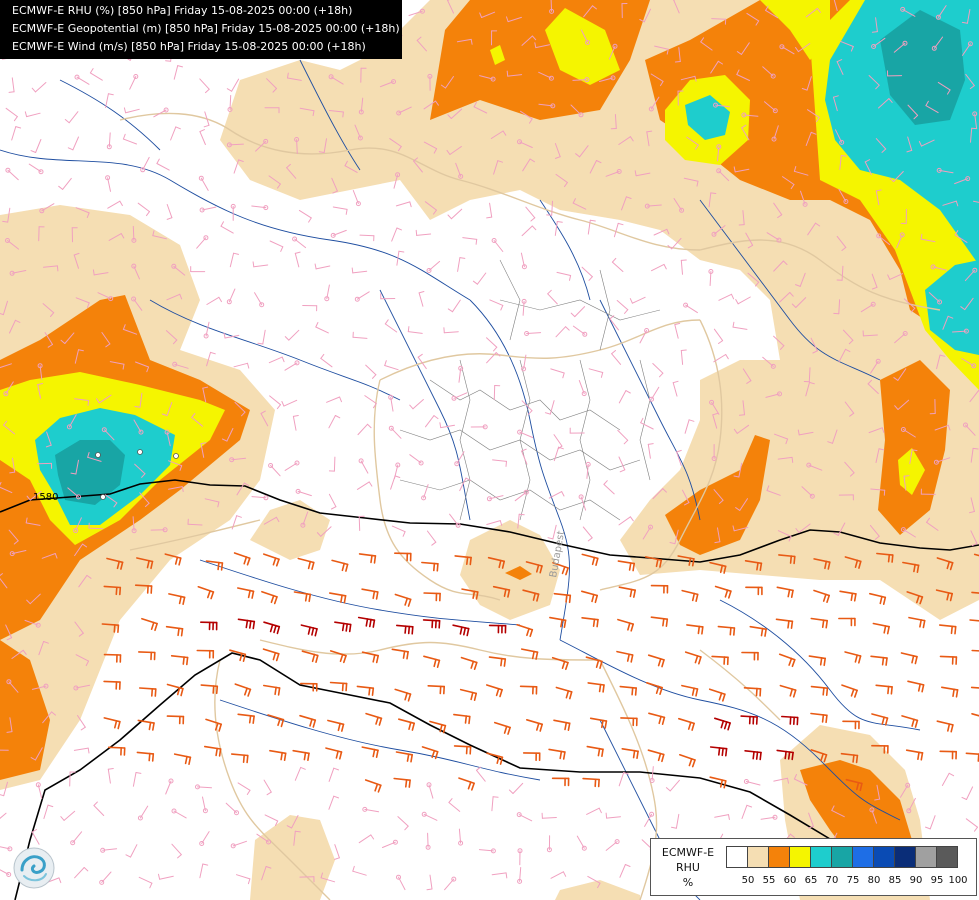  What do you see at coordinates (688, 867) in the screenshot?
I see `legend-title: ECMWF-E RHU %` at bounding box center [688, 867].